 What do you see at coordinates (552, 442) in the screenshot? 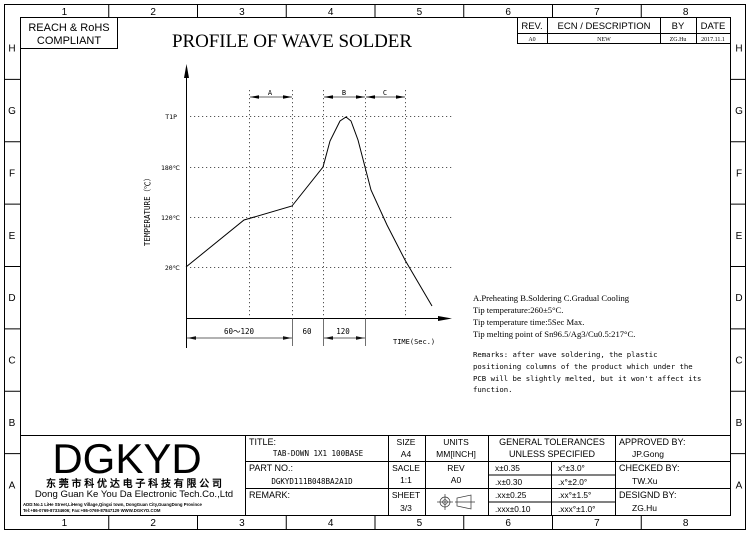
I see `tolerances-title-1: GENERAL TOLERANCES` at bounding box center [552, 442].